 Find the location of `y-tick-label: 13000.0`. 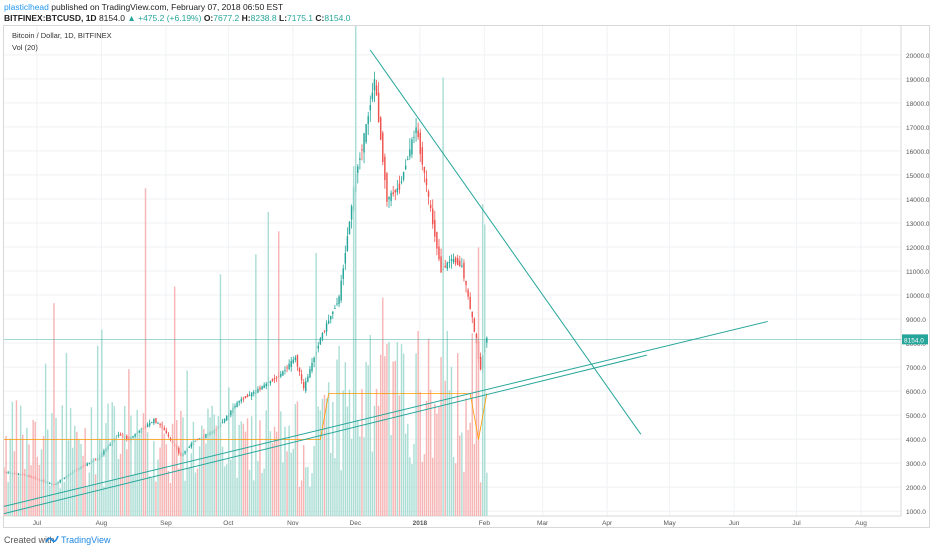

y-tick-label: 13000.0 is located at coordinates (918, 224).